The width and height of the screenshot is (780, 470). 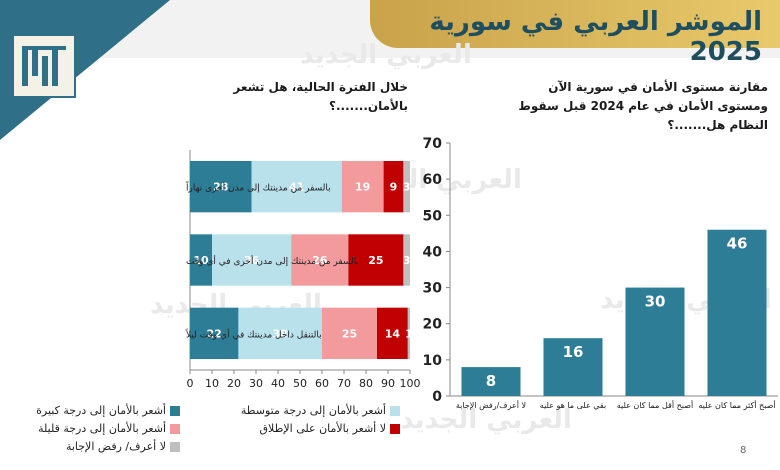 I want to click on legend-item: أشعر بالأمان إلى درجة قليلة, so click(x=109, y=428).